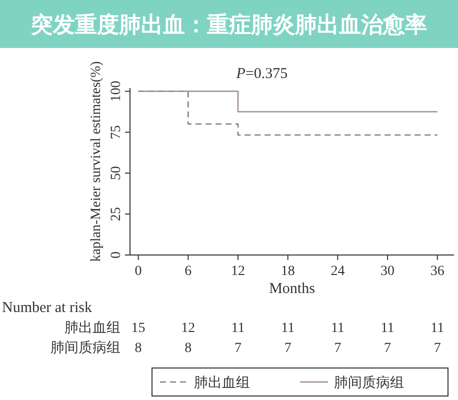 This screenshot has height=400, width=458. Describe the element at coordinates (188, 328) in the screenshot. I see `text: 12` at that location.